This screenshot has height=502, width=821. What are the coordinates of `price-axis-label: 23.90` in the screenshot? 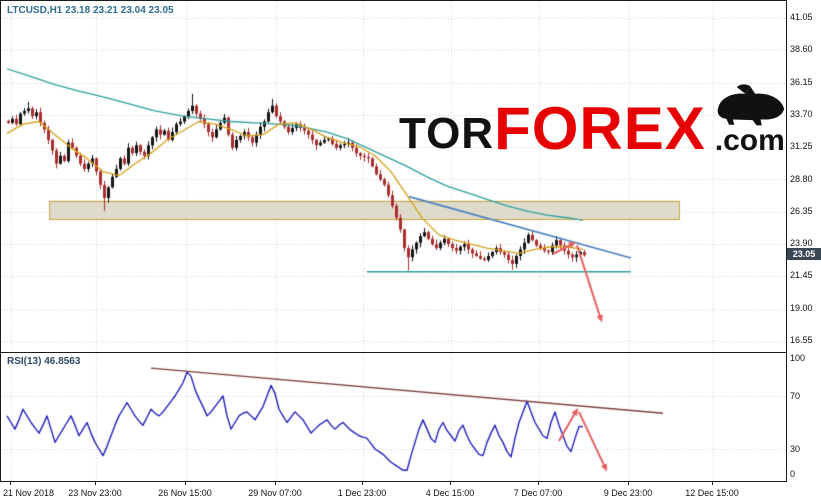 It's located at (801, 243).